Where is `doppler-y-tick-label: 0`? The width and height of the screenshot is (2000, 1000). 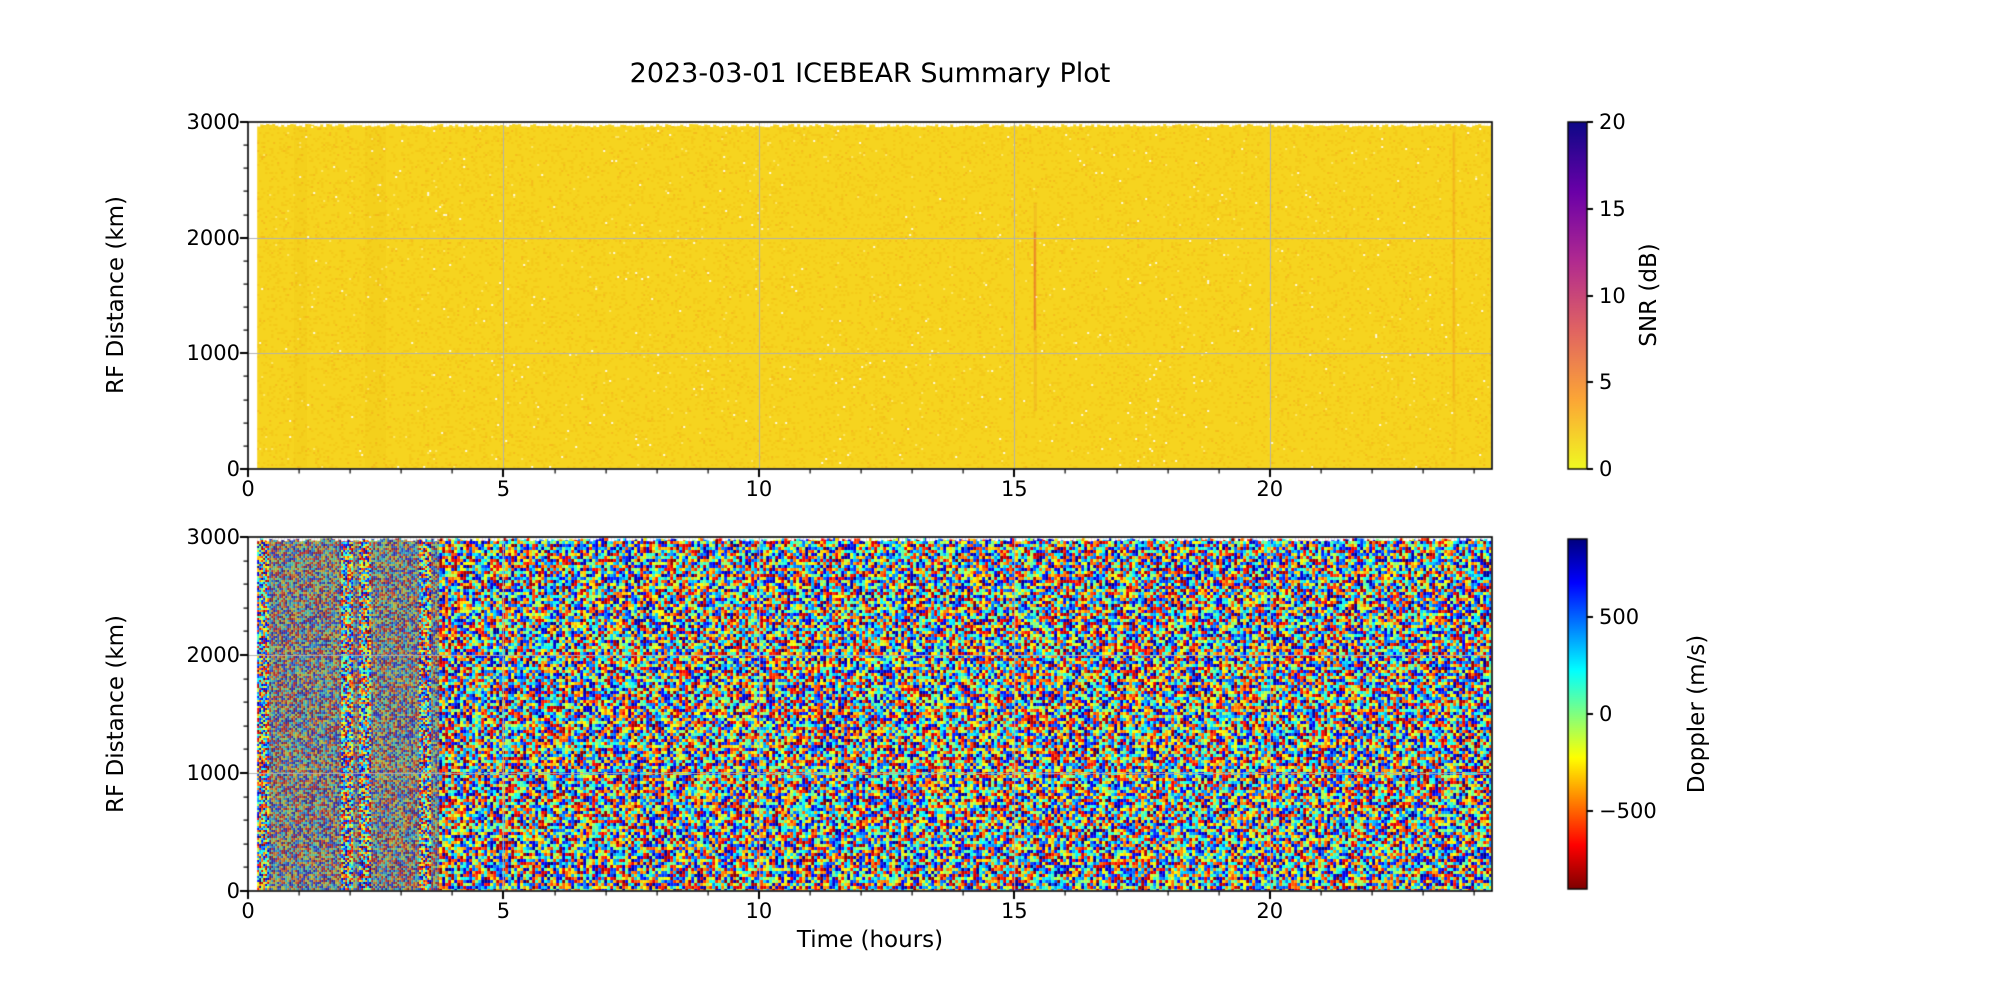 doppler-y-tick-label: 0 is located at coordinates (233, 891).